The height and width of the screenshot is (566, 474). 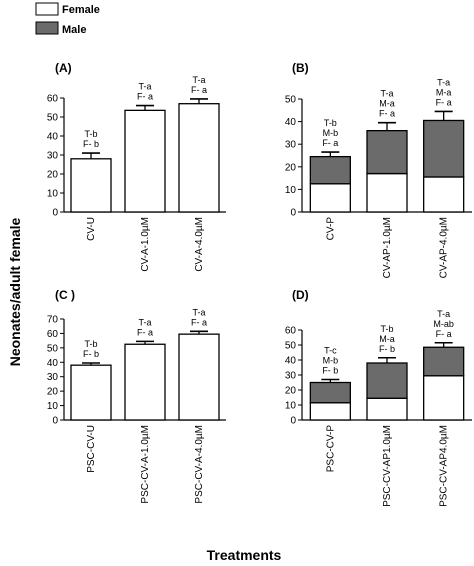 I want to click on x-tick-label: PSC-CV-AP1.0µM, so click(x=387, y=466).